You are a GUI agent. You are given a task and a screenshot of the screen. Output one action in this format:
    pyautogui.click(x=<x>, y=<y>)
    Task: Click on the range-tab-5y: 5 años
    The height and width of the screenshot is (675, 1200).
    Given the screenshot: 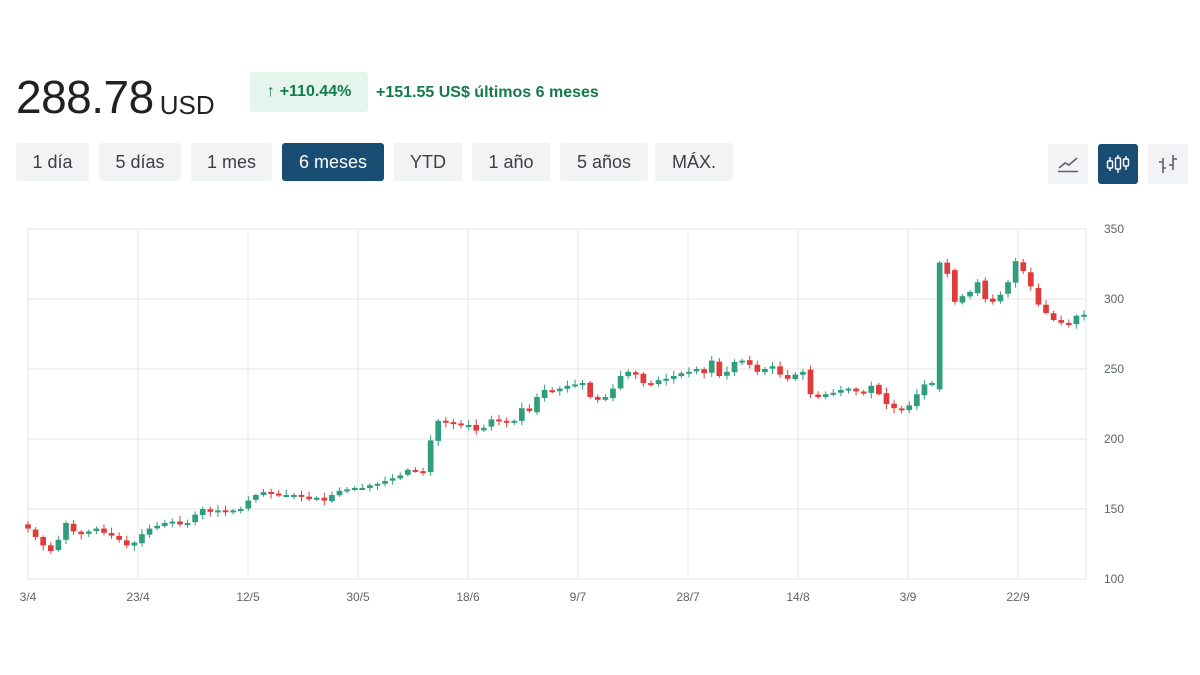 What is the action you would take?
    pyautogui.click(x=604, y=162)
    